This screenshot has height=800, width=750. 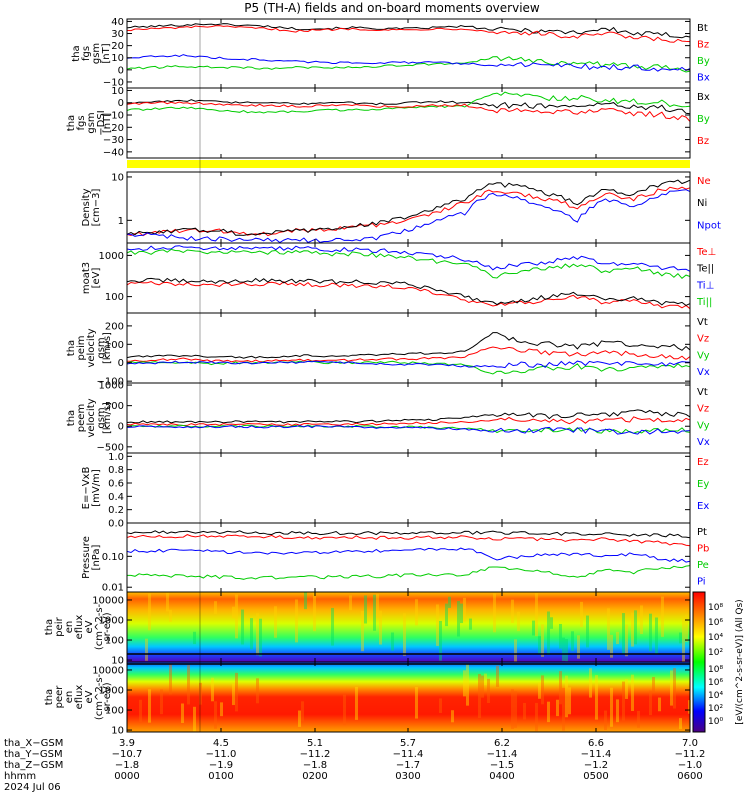 What do you see at coordinates (32, 787) in the screenshot?
I see `footer-date: 2024 Jul 06` at bounding box center [32, 787].